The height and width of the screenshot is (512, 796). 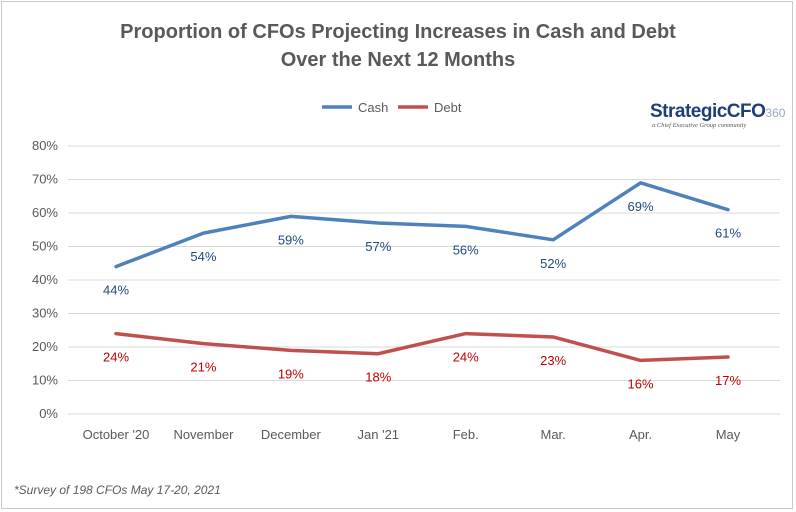 I want to click on data-label-cash: 44%, so click(x=116, y=290).